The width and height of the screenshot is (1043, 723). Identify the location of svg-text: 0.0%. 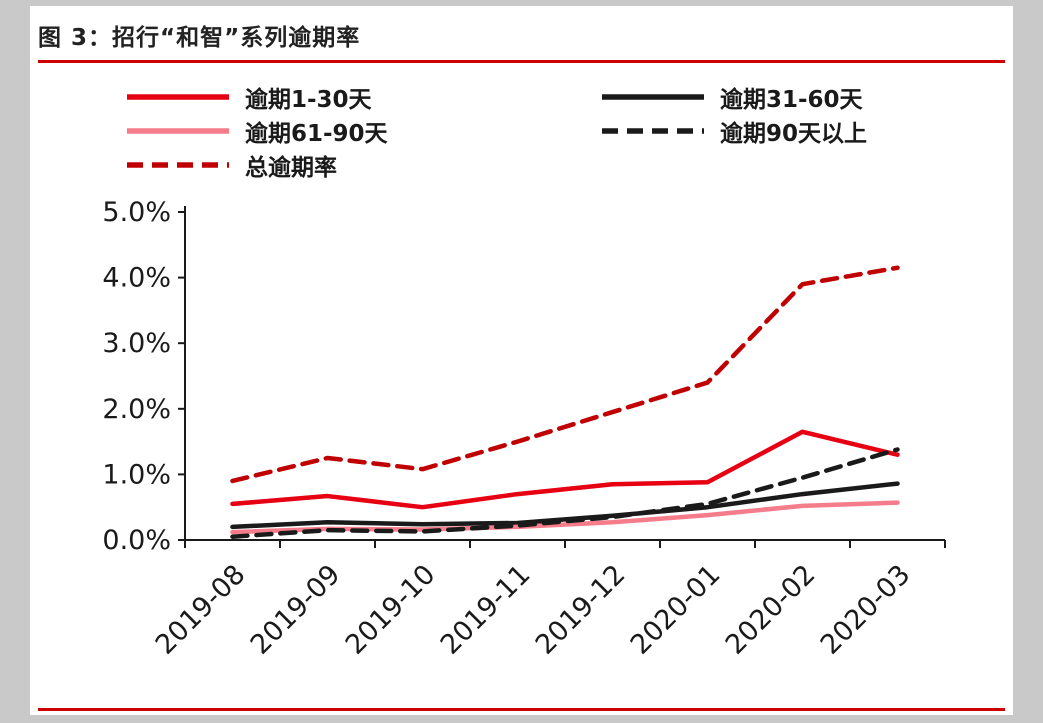
(136, 540).